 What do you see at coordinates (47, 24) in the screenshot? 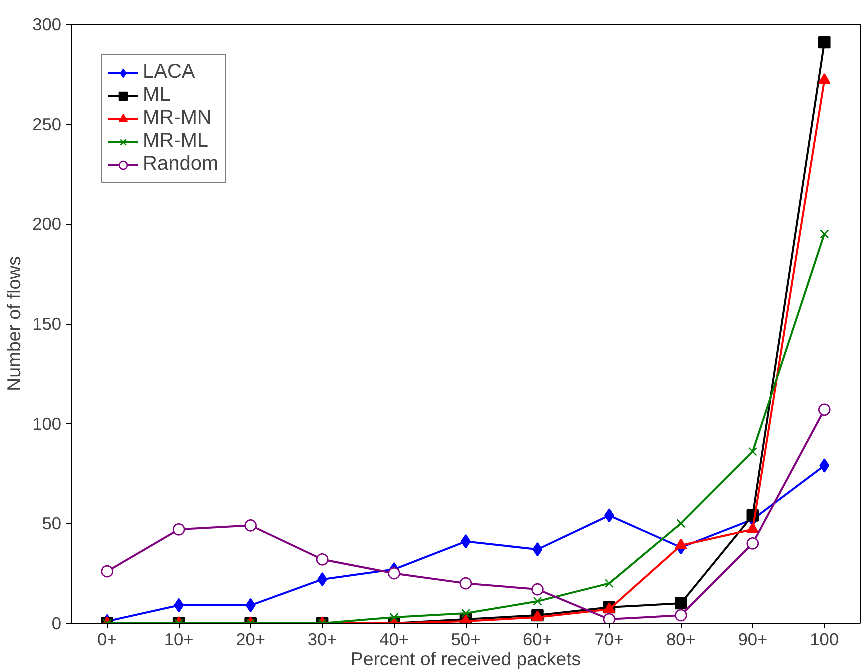
I see `y-tick-label: 300` at bounding box center [47, 24].